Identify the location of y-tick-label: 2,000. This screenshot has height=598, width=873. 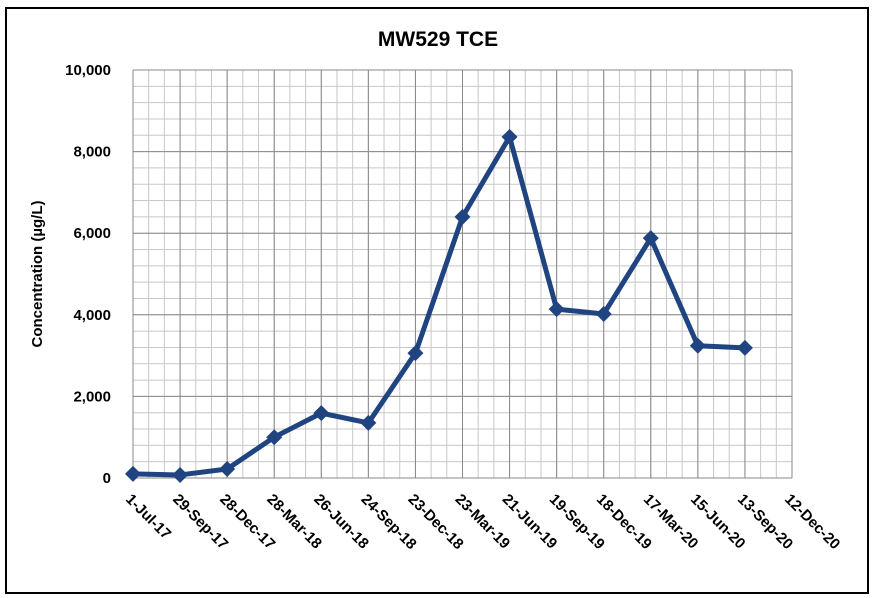
(92, 396).